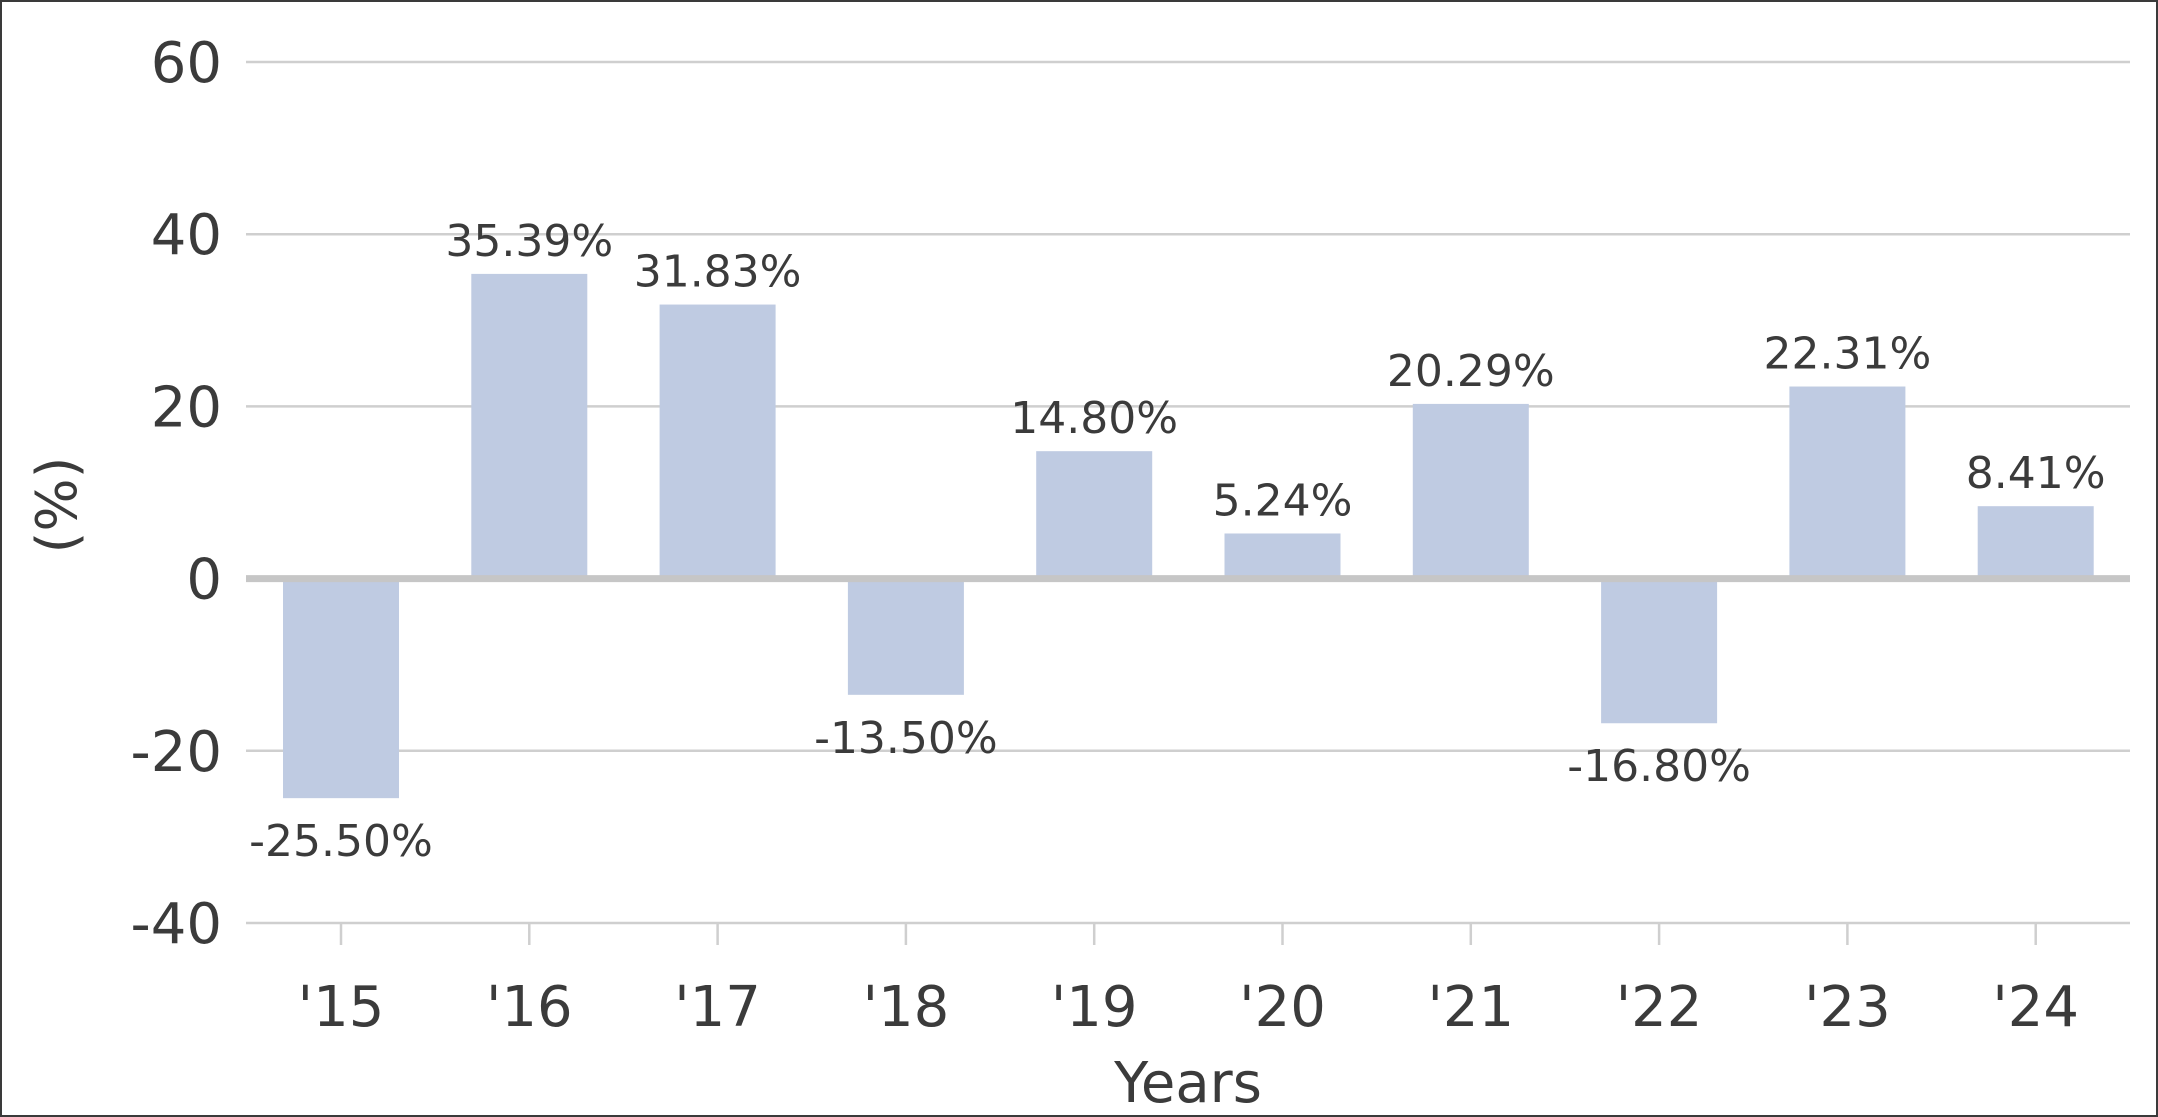  I want to click on y-tick-label: -40, so click(176, 924).